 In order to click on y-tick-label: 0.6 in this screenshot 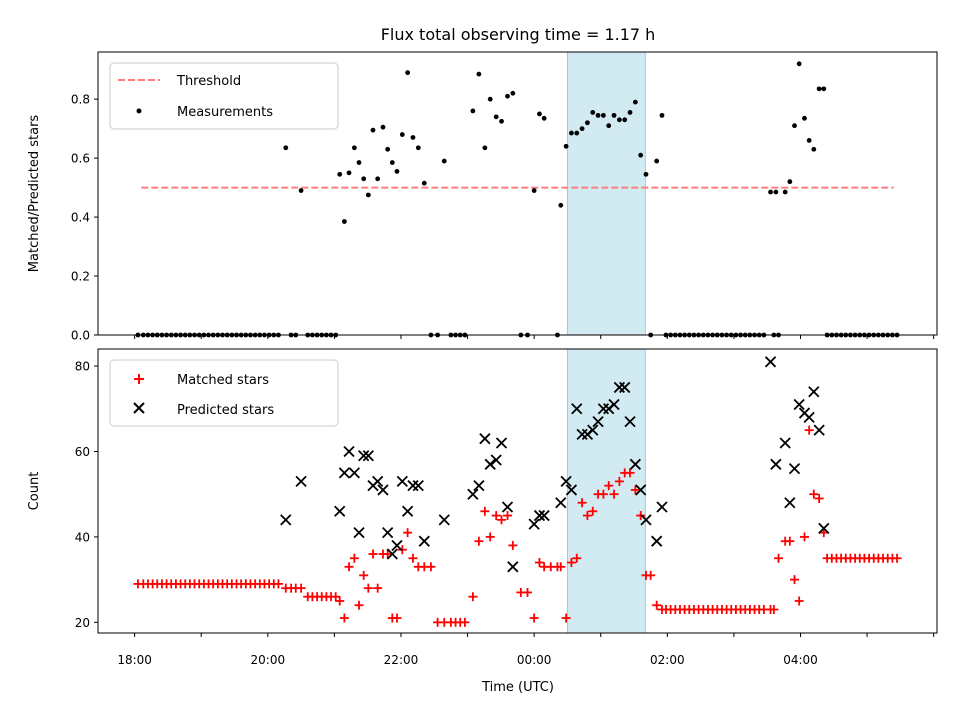, I will do `click(80, 159)`.